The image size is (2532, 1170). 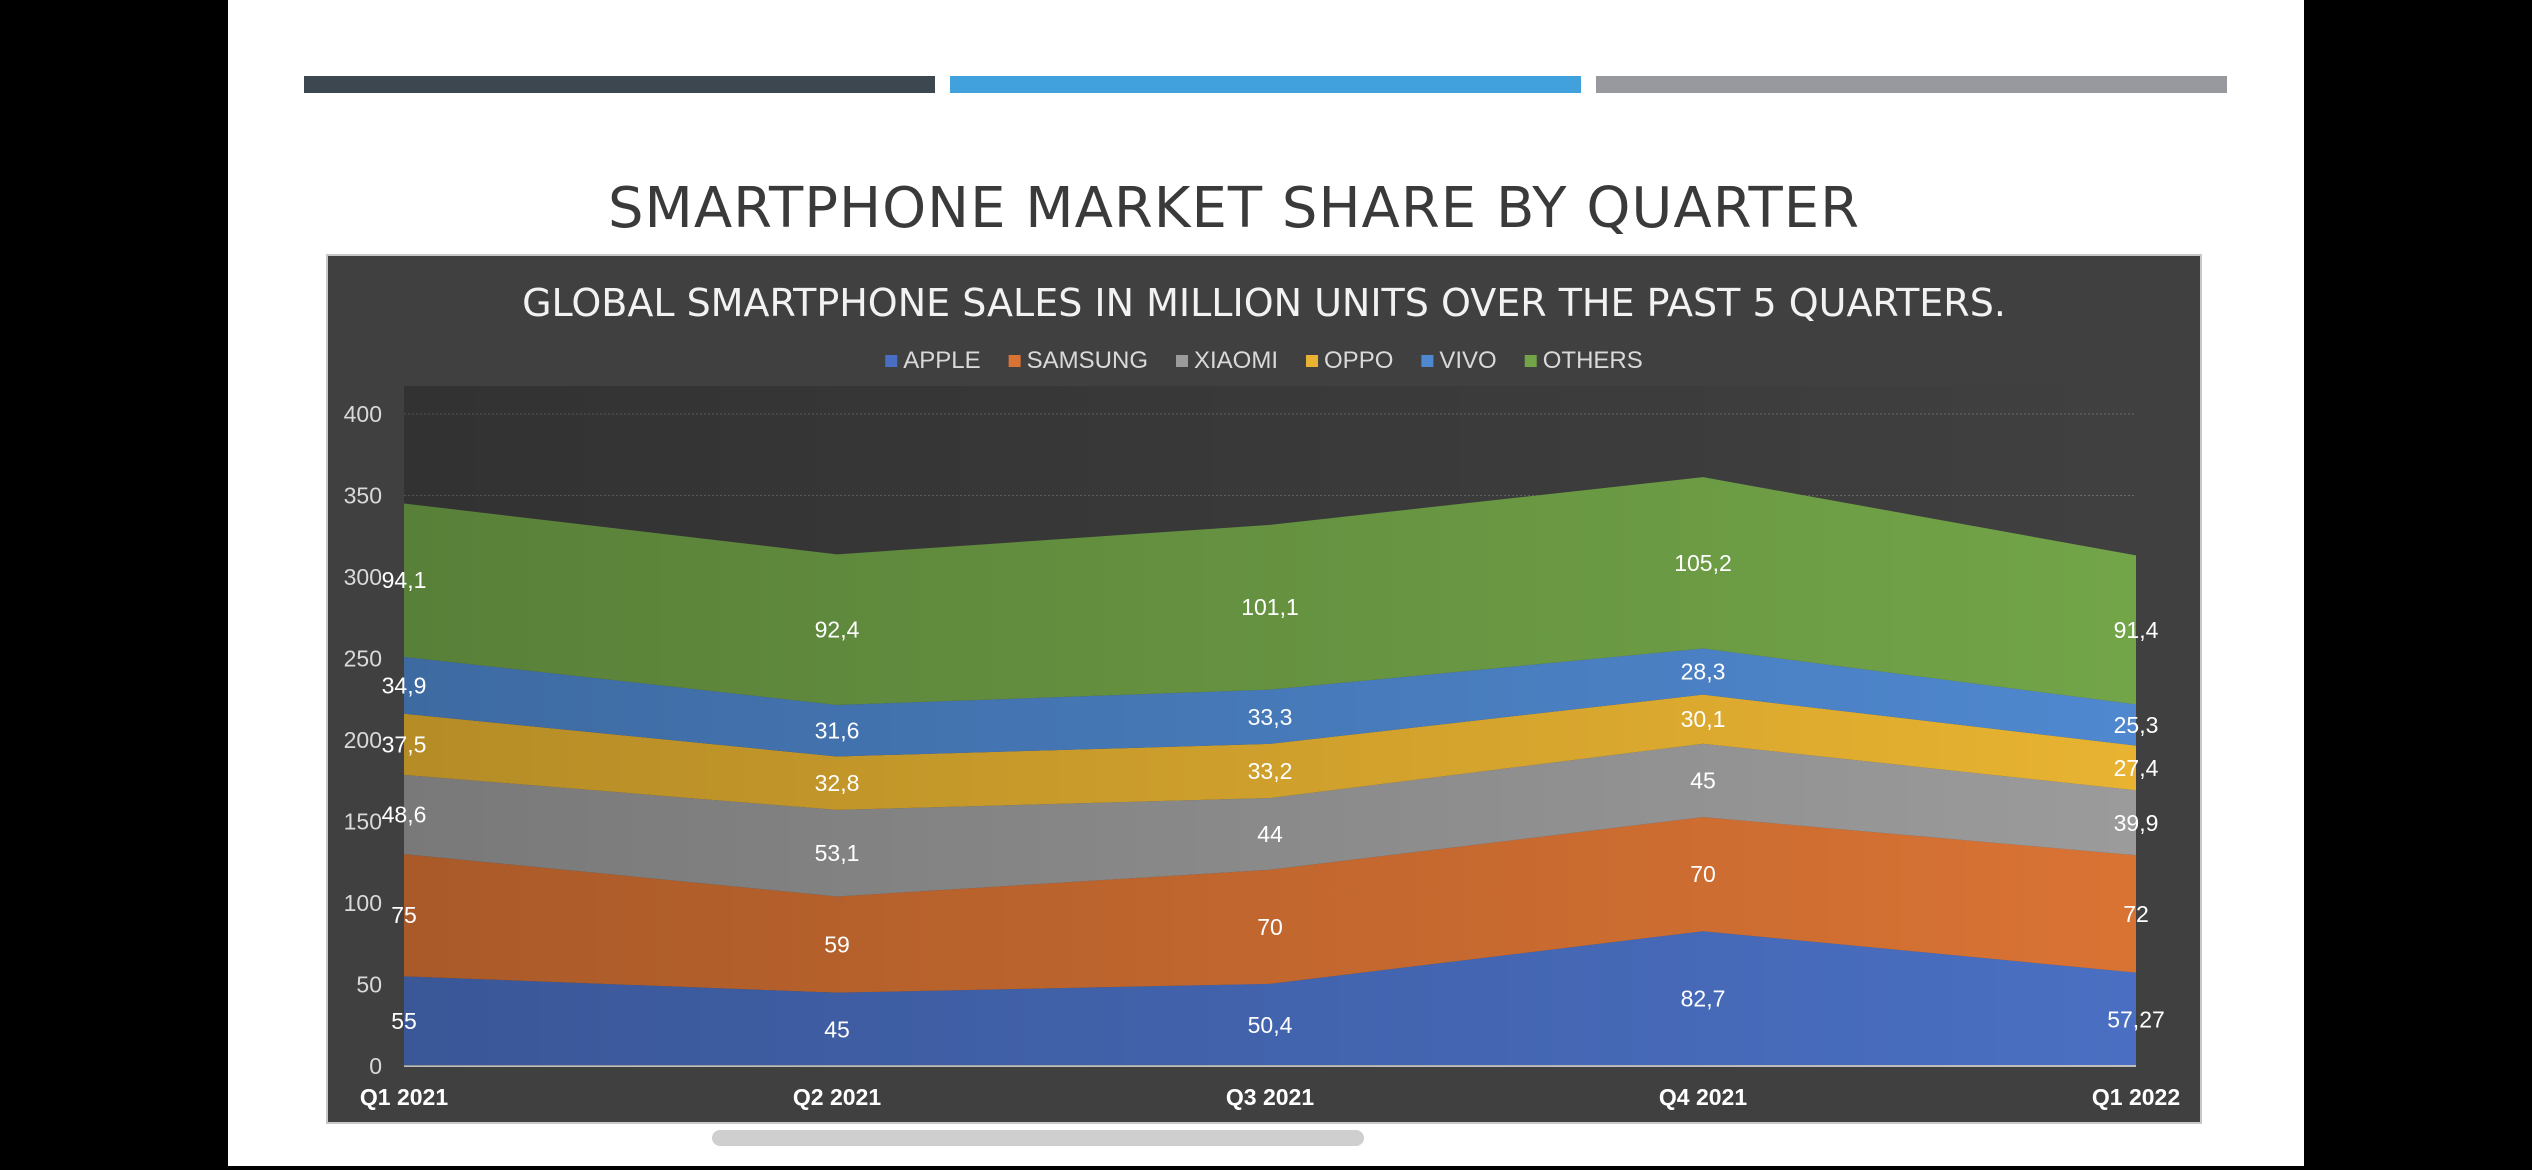 What do you see at coordinates (1270, 717) in the screenshot?
I see `data-label-vivo-2: 33,3` at bounding box center [1270, 717].